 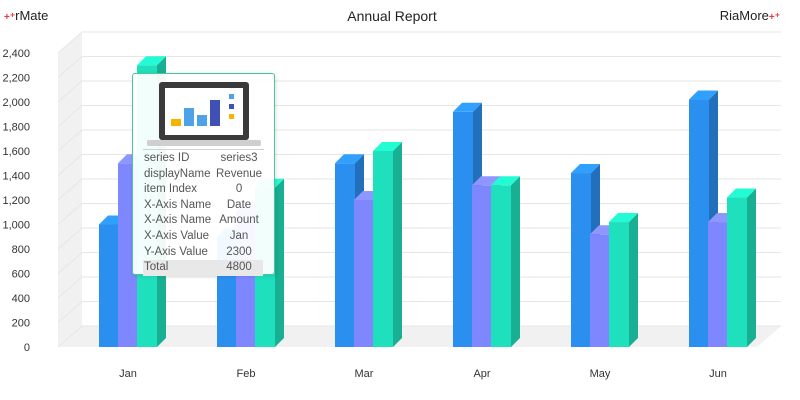 I want to click on y-tick-label: 1,200, so click(x=16, y=201).